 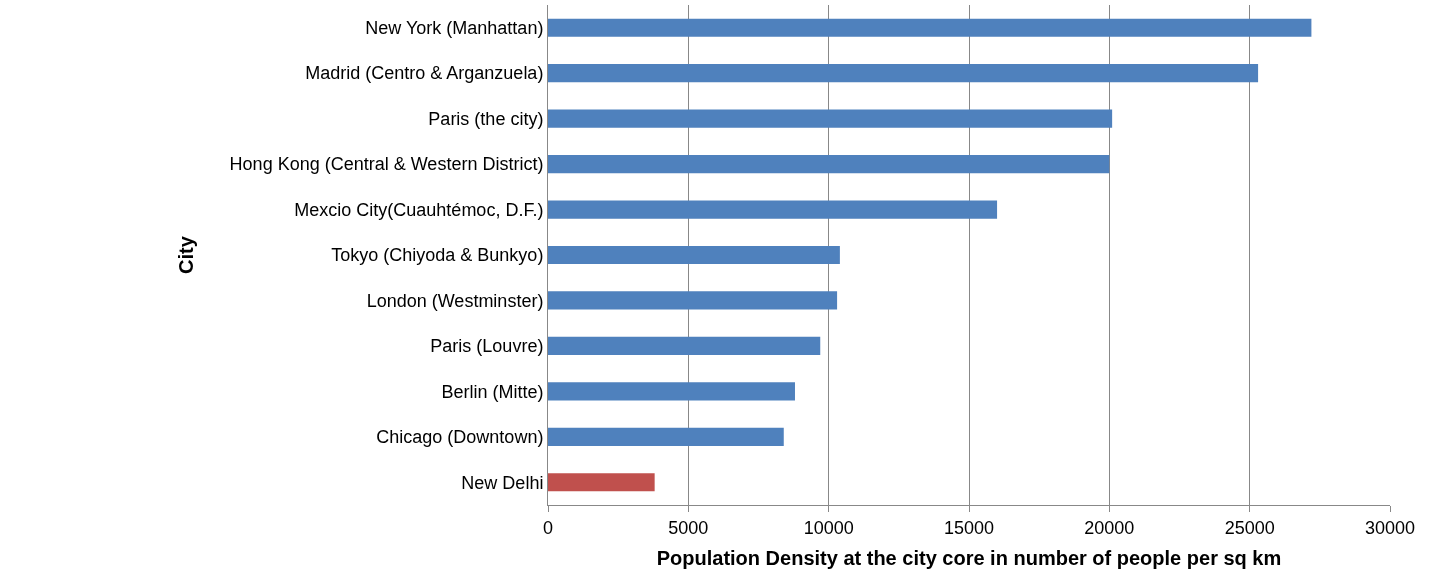 I want to click on y-tick-label: Hong Kong (Central & Western District), so click(x=386, y=164).